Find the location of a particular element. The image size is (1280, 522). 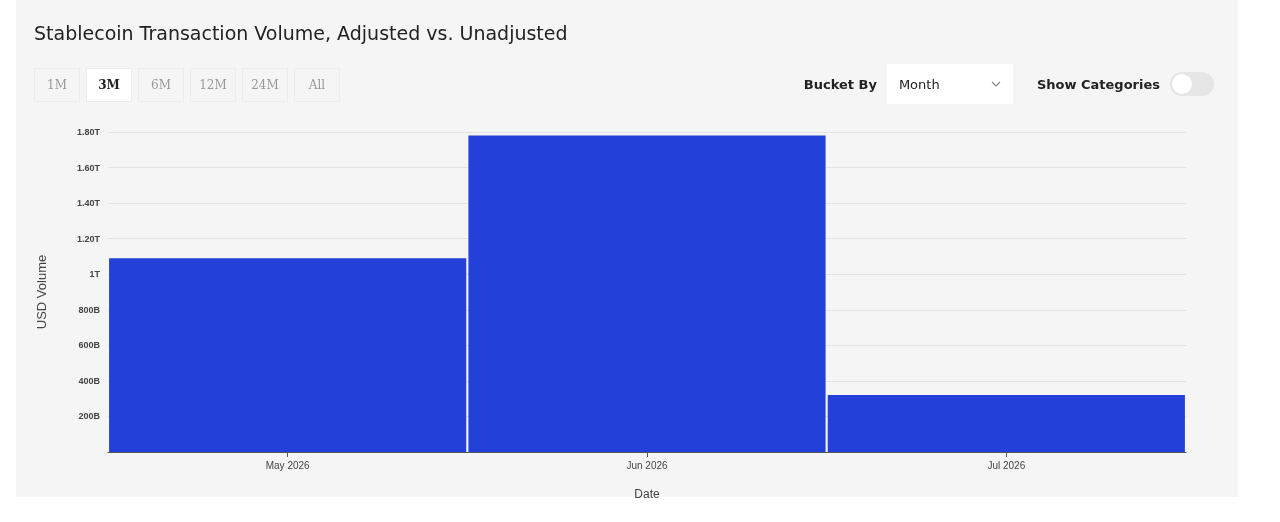

y-tick-label: 1.80T is located at coordinates (88, 132).